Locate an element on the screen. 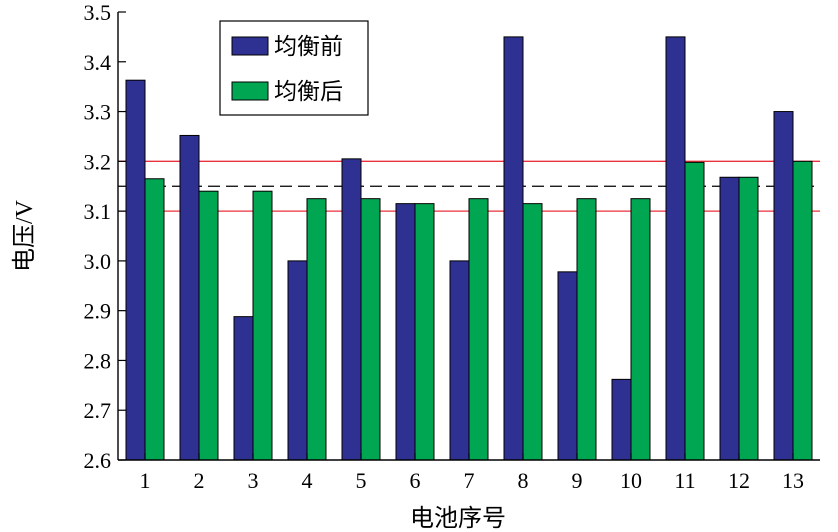  y-tick-label: 2.8 is located at coordinates (98, 360).